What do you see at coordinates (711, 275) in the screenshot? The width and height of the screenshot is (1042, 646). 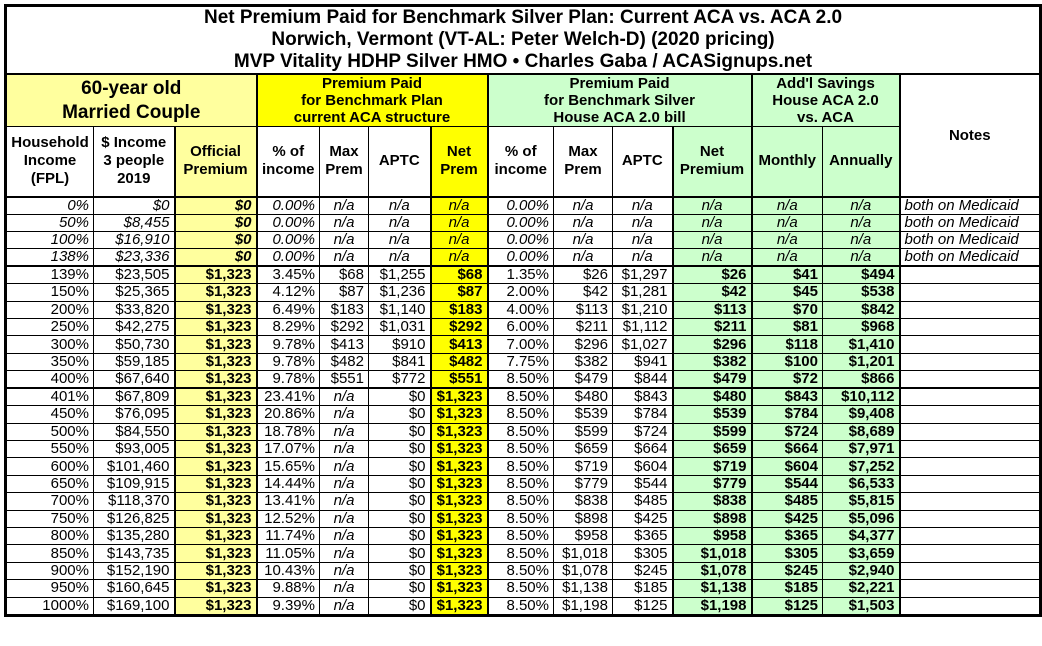 I see `aca2-net-premium-cell: $26` at bounding box center [711, 275].